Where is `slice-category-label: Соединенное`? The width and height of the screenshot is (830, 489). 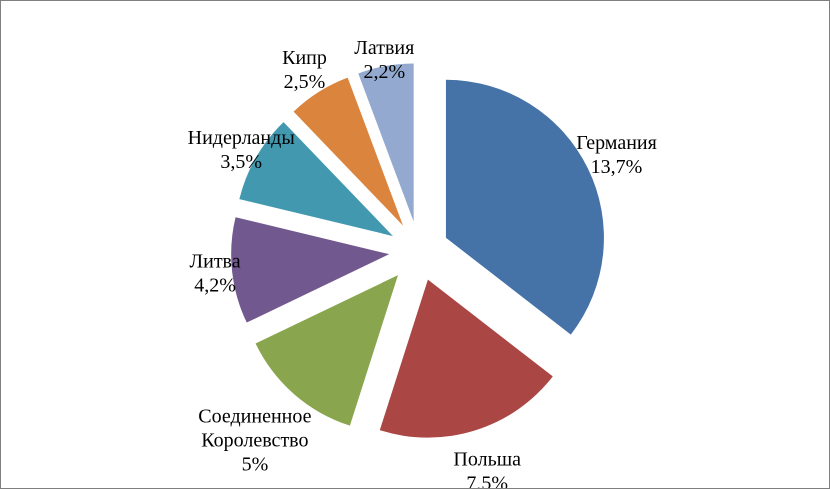
slice-category-label: Соединенное is located at coordinates (254, 417).